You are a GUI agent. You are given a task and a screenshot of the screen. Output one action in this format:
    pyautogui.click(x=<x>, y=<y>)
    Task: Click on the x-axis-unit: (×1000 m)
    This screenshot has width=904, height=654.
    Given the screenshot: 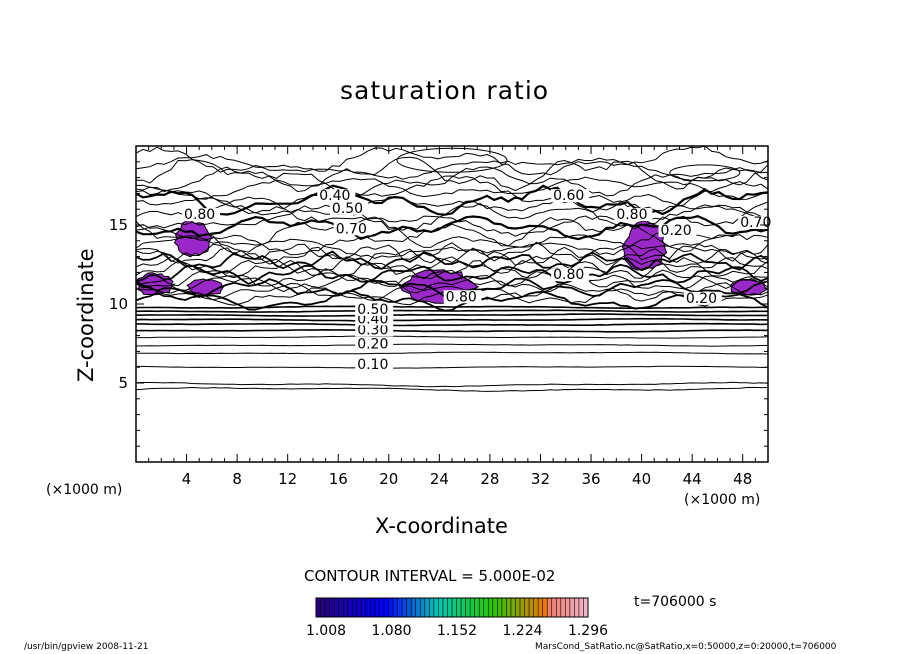 What is the action you would take?
    pyautogui.click(x=722, y=500)
    